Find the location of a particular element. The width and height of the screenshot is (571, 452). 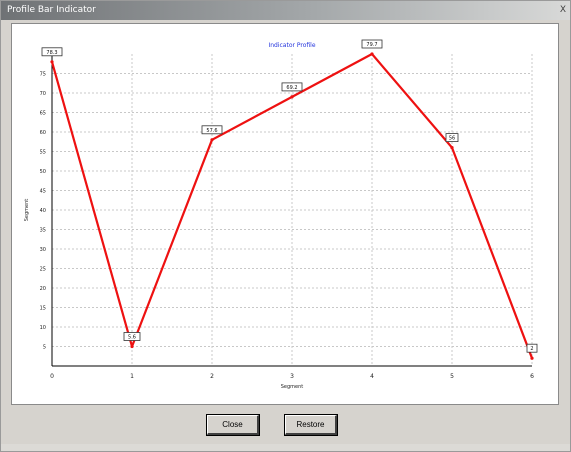

y-axis-label: Segment is located at coordinates (27, 210).